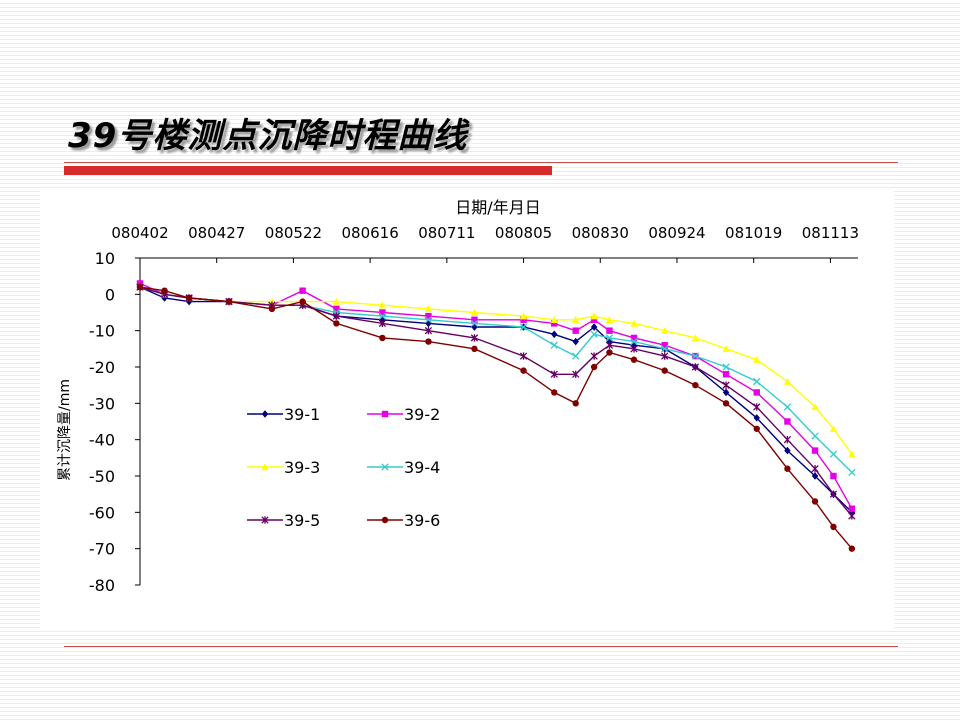  I want to click on legend-label: 39-1, so click(302, 414).